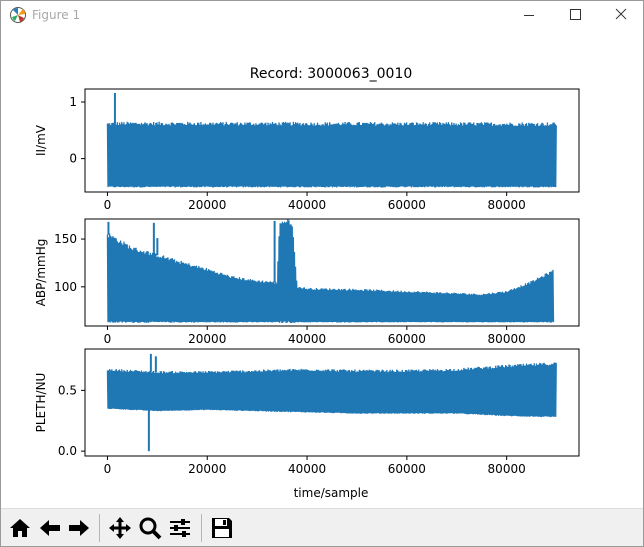  I want to click on y-tick-label: 1, so click(73, 102).